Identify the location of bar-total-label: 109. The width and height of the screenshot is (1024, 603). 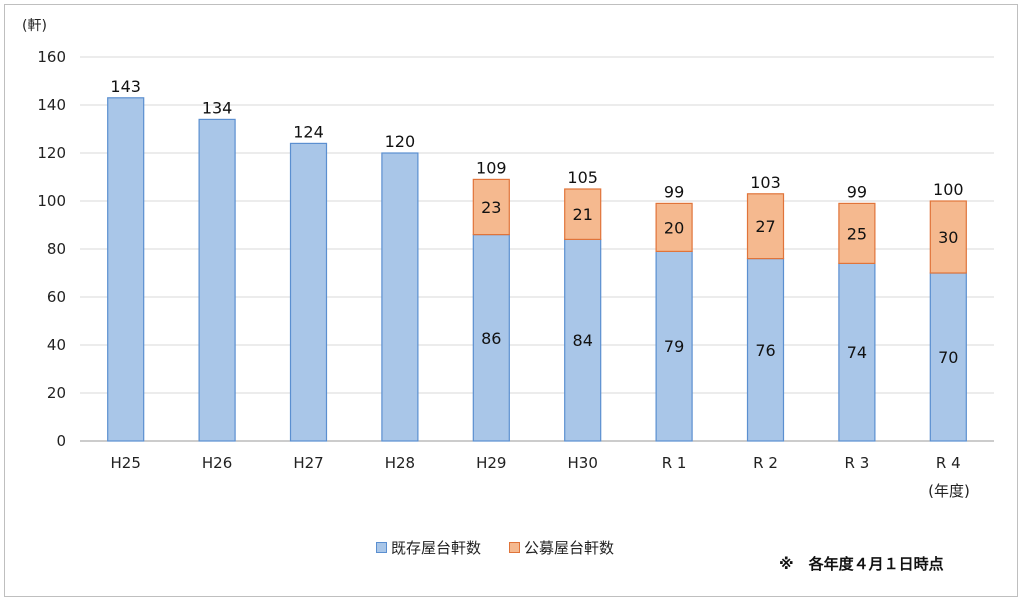
(491, 167).